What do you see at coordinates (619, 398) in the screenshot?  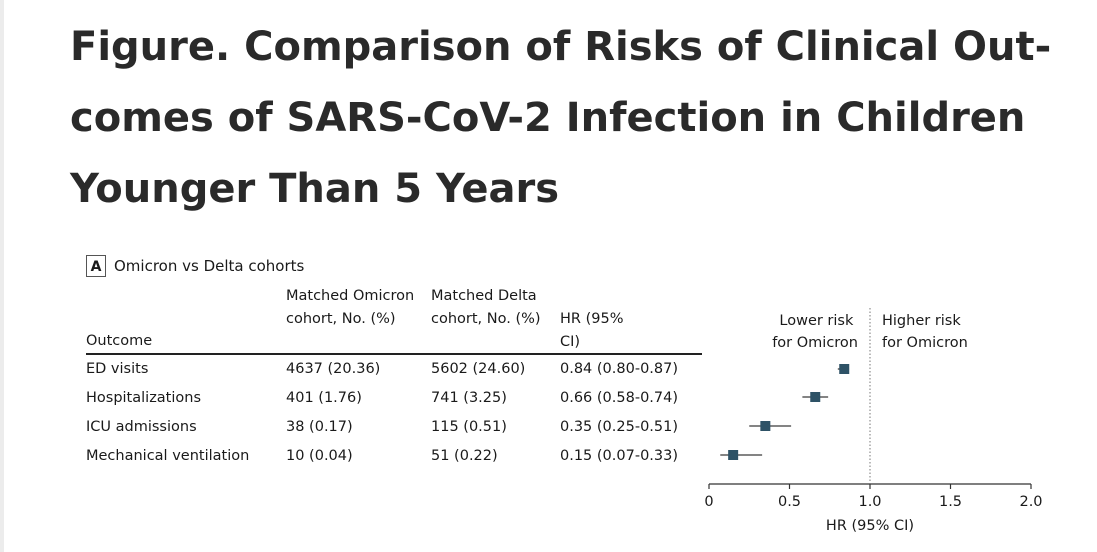 I see `table-cell-hr: 0.66 (0.58-0.74)` at bounding box center [619, 398].